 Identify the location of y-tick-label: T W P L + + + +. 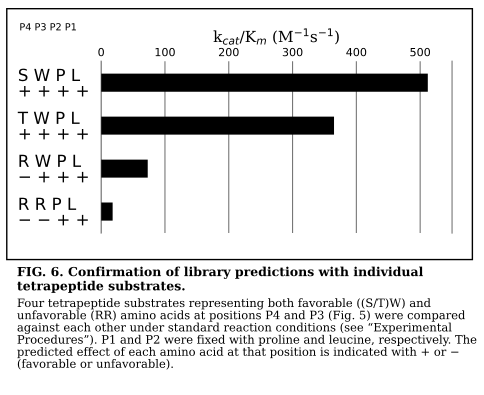
(53, 126).